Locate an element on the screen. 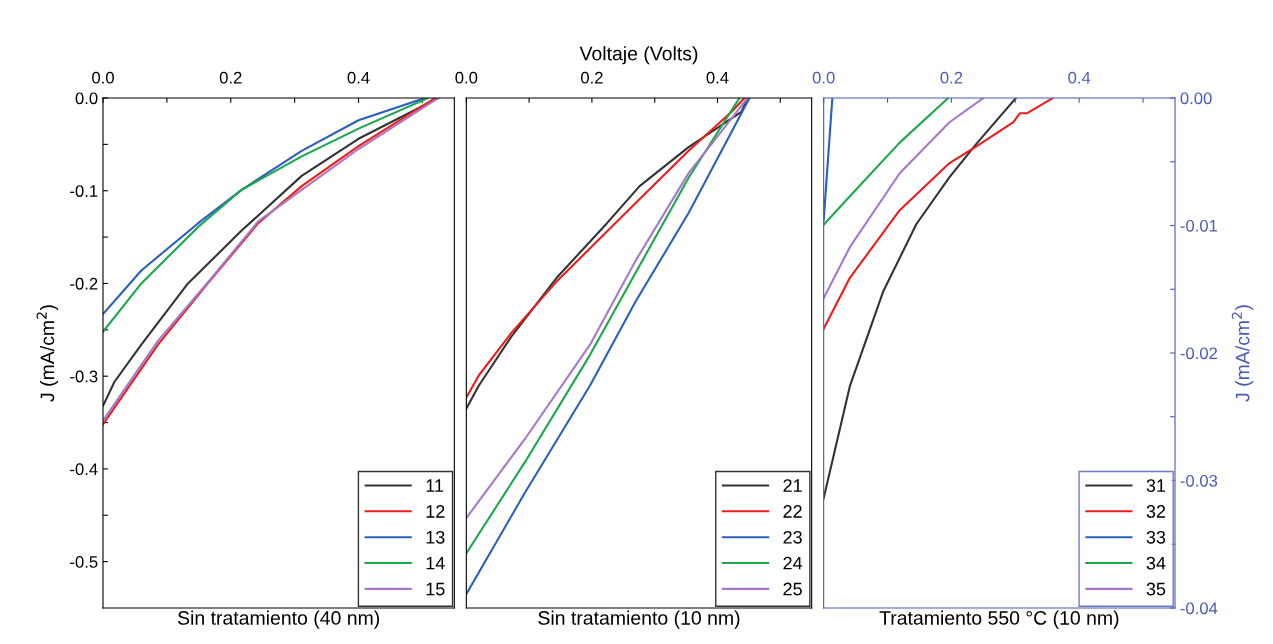  legend-label: 34 is located at coordinates (1156, 563).